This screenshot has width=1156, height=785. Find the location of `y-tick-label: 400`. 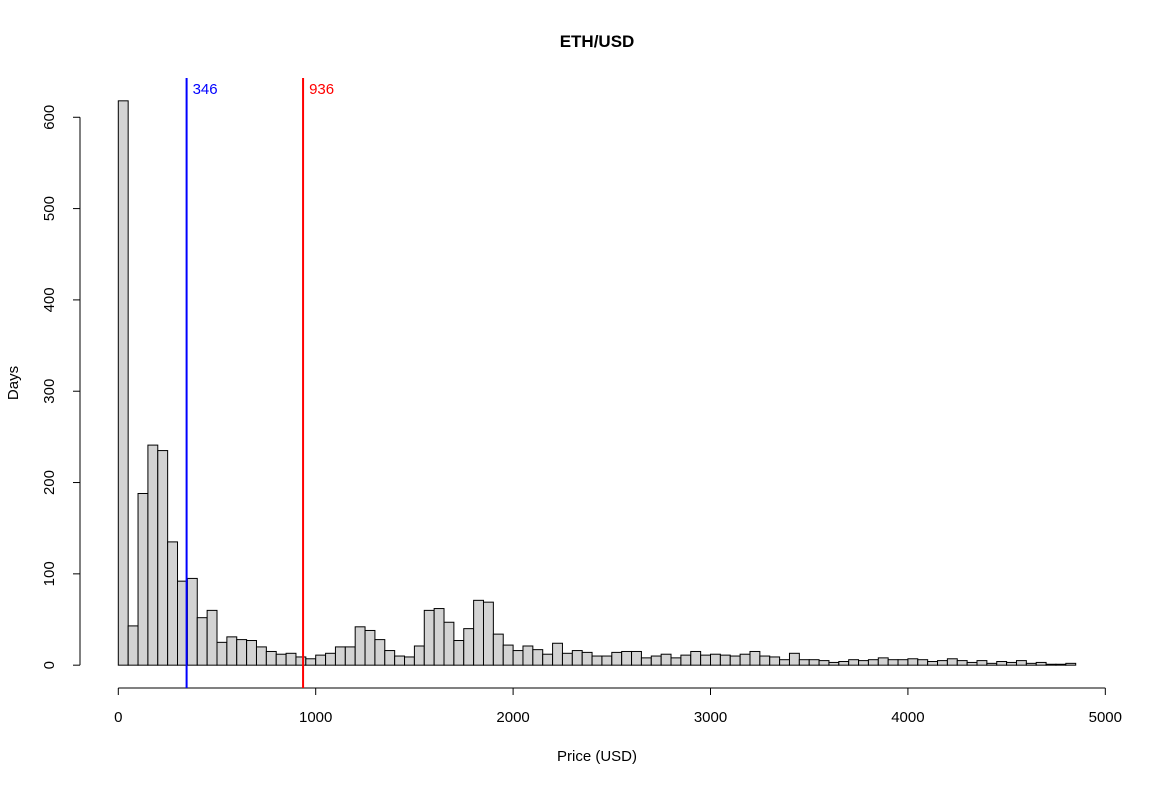

y-tick-label: 400 is located at coordinates (49, 299).